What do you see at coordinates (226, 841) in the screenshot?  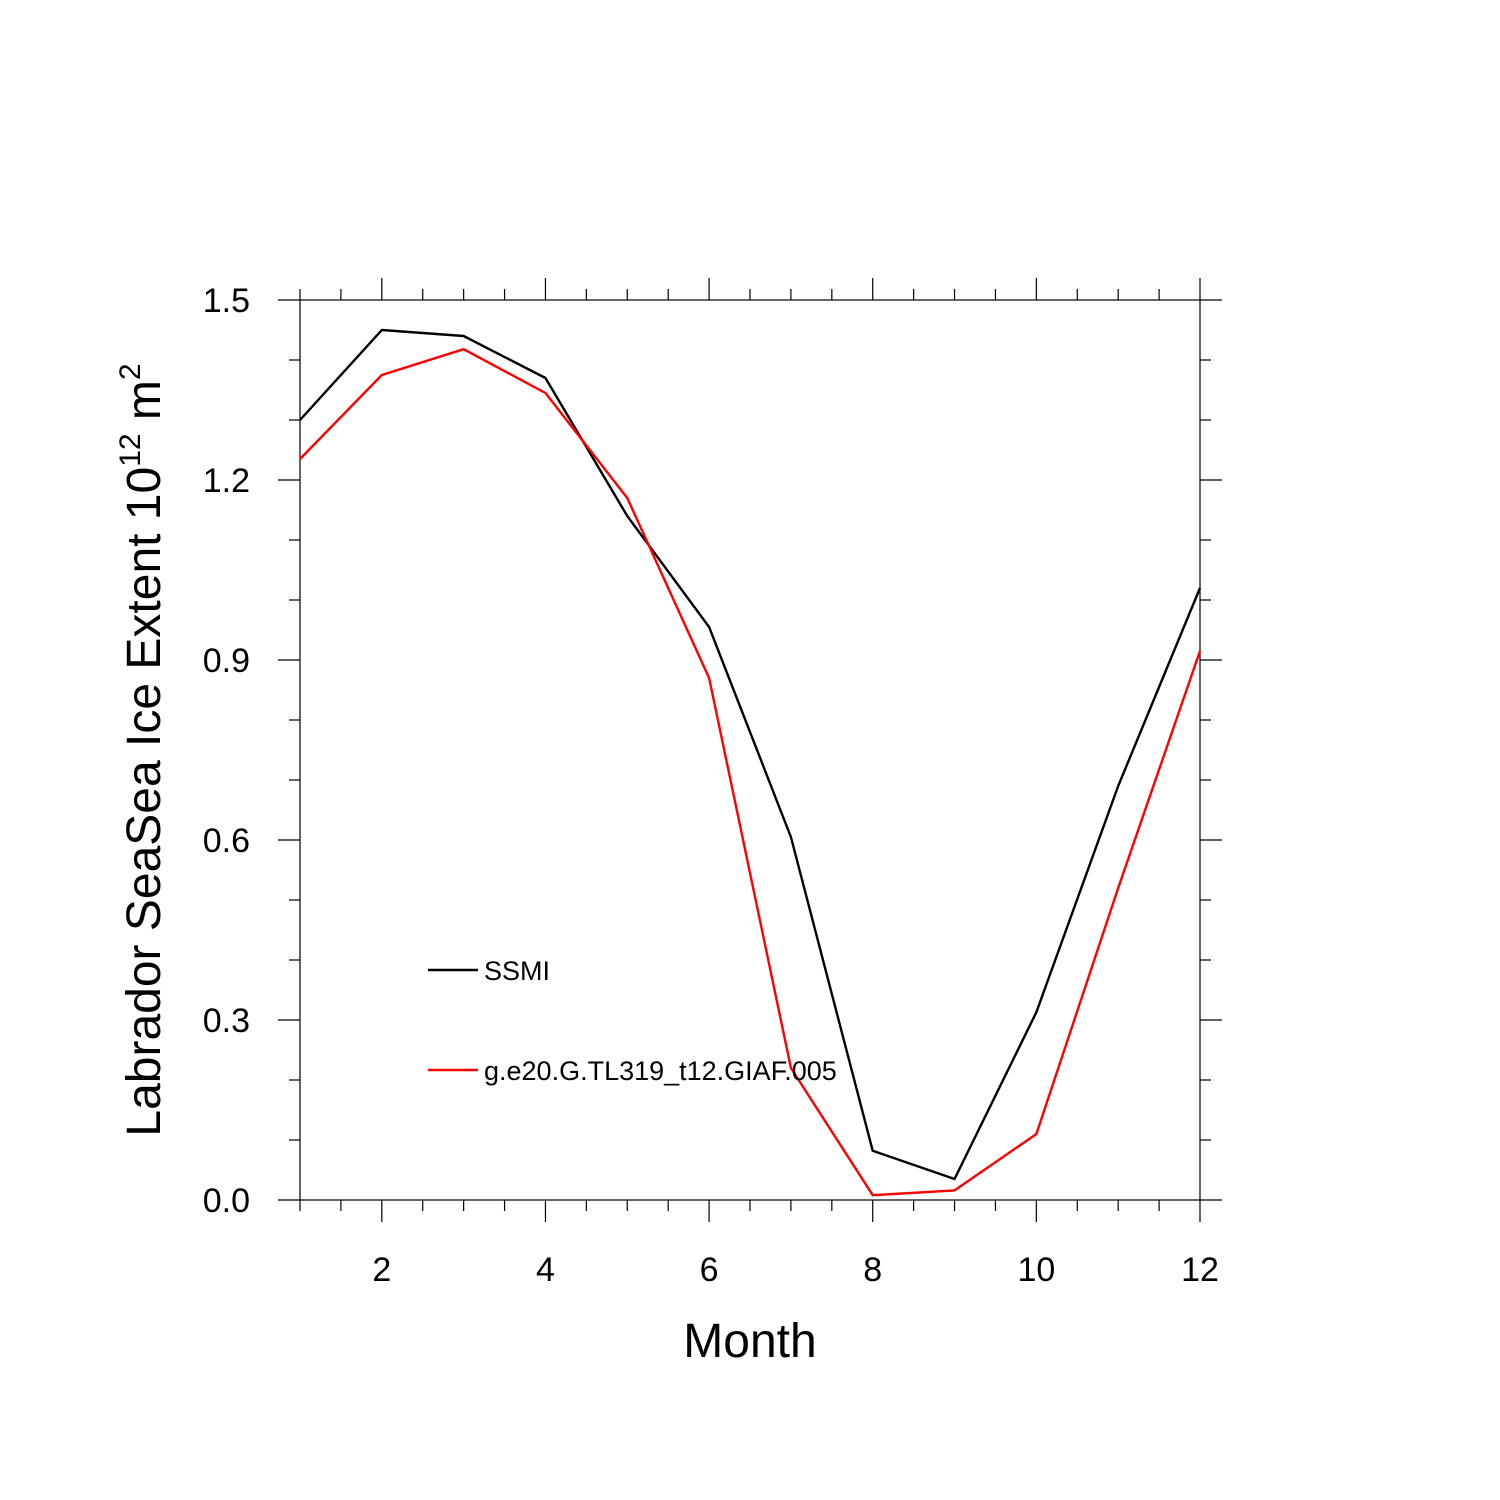 I see `y-tick-label: 0.6` at bounding box center [226, 841].